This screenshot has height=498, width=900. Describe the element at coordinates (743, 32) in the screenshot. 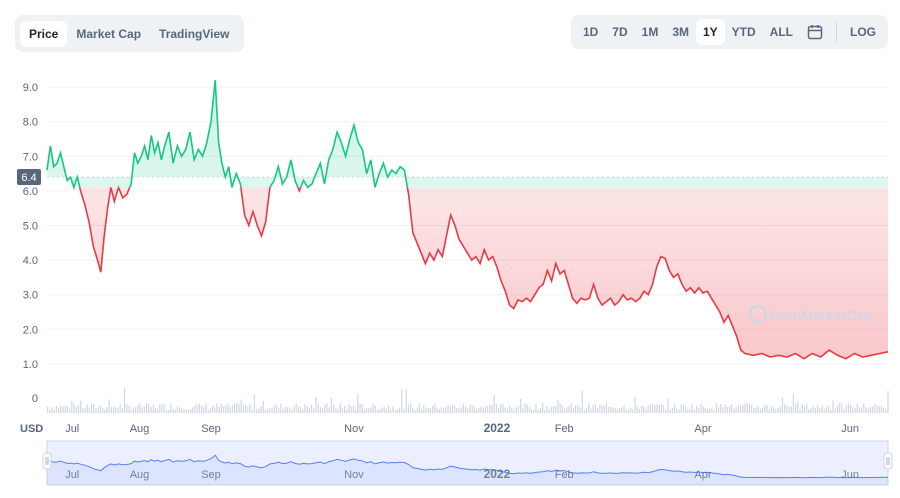

I see `range-ytd-button: YTD` at that location.